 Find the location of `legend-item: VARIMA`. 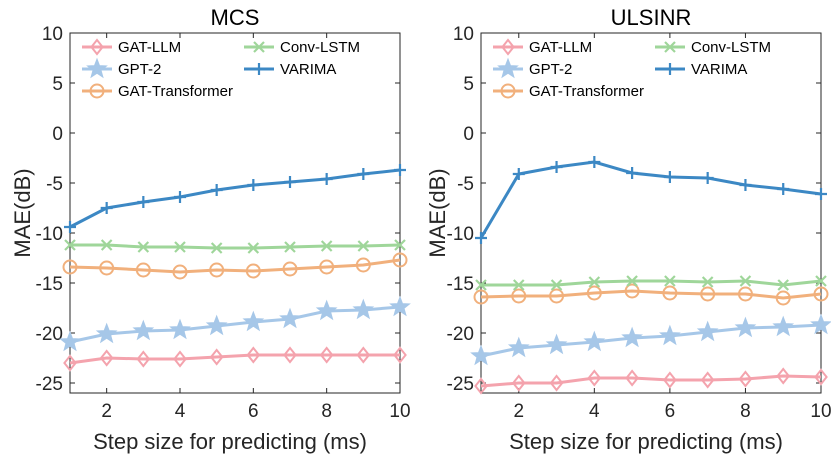

legend-item: VARIMA is located at coordinates (701, 69).